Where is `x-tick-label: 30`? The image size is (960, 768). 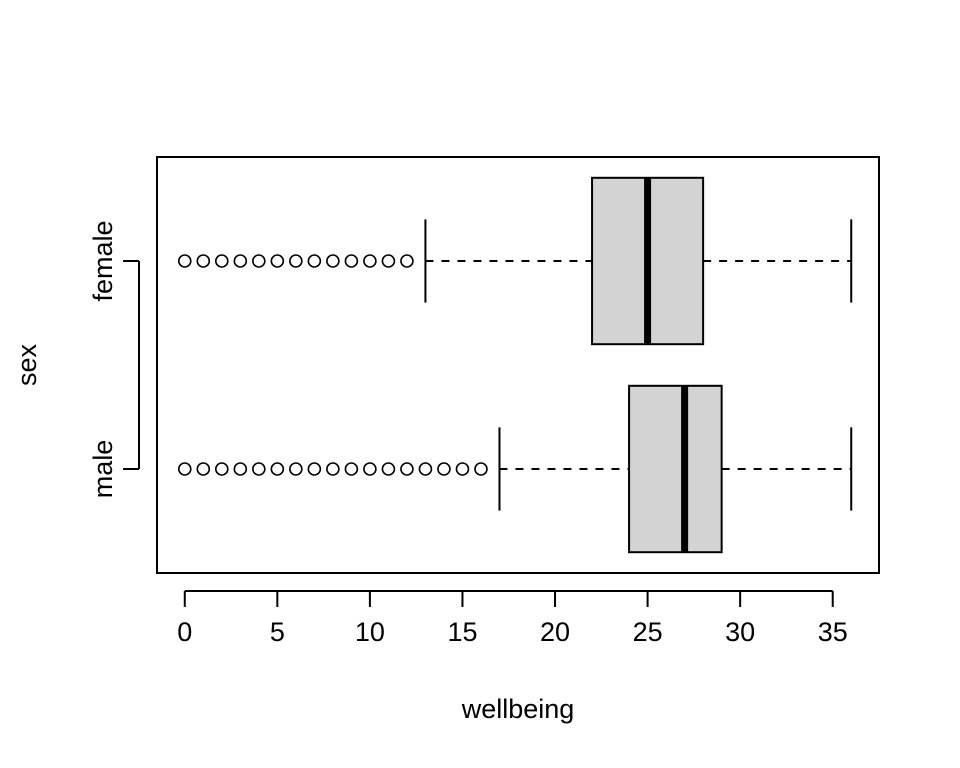 x-tick-label: 30 is located at coordinates (740, 632).